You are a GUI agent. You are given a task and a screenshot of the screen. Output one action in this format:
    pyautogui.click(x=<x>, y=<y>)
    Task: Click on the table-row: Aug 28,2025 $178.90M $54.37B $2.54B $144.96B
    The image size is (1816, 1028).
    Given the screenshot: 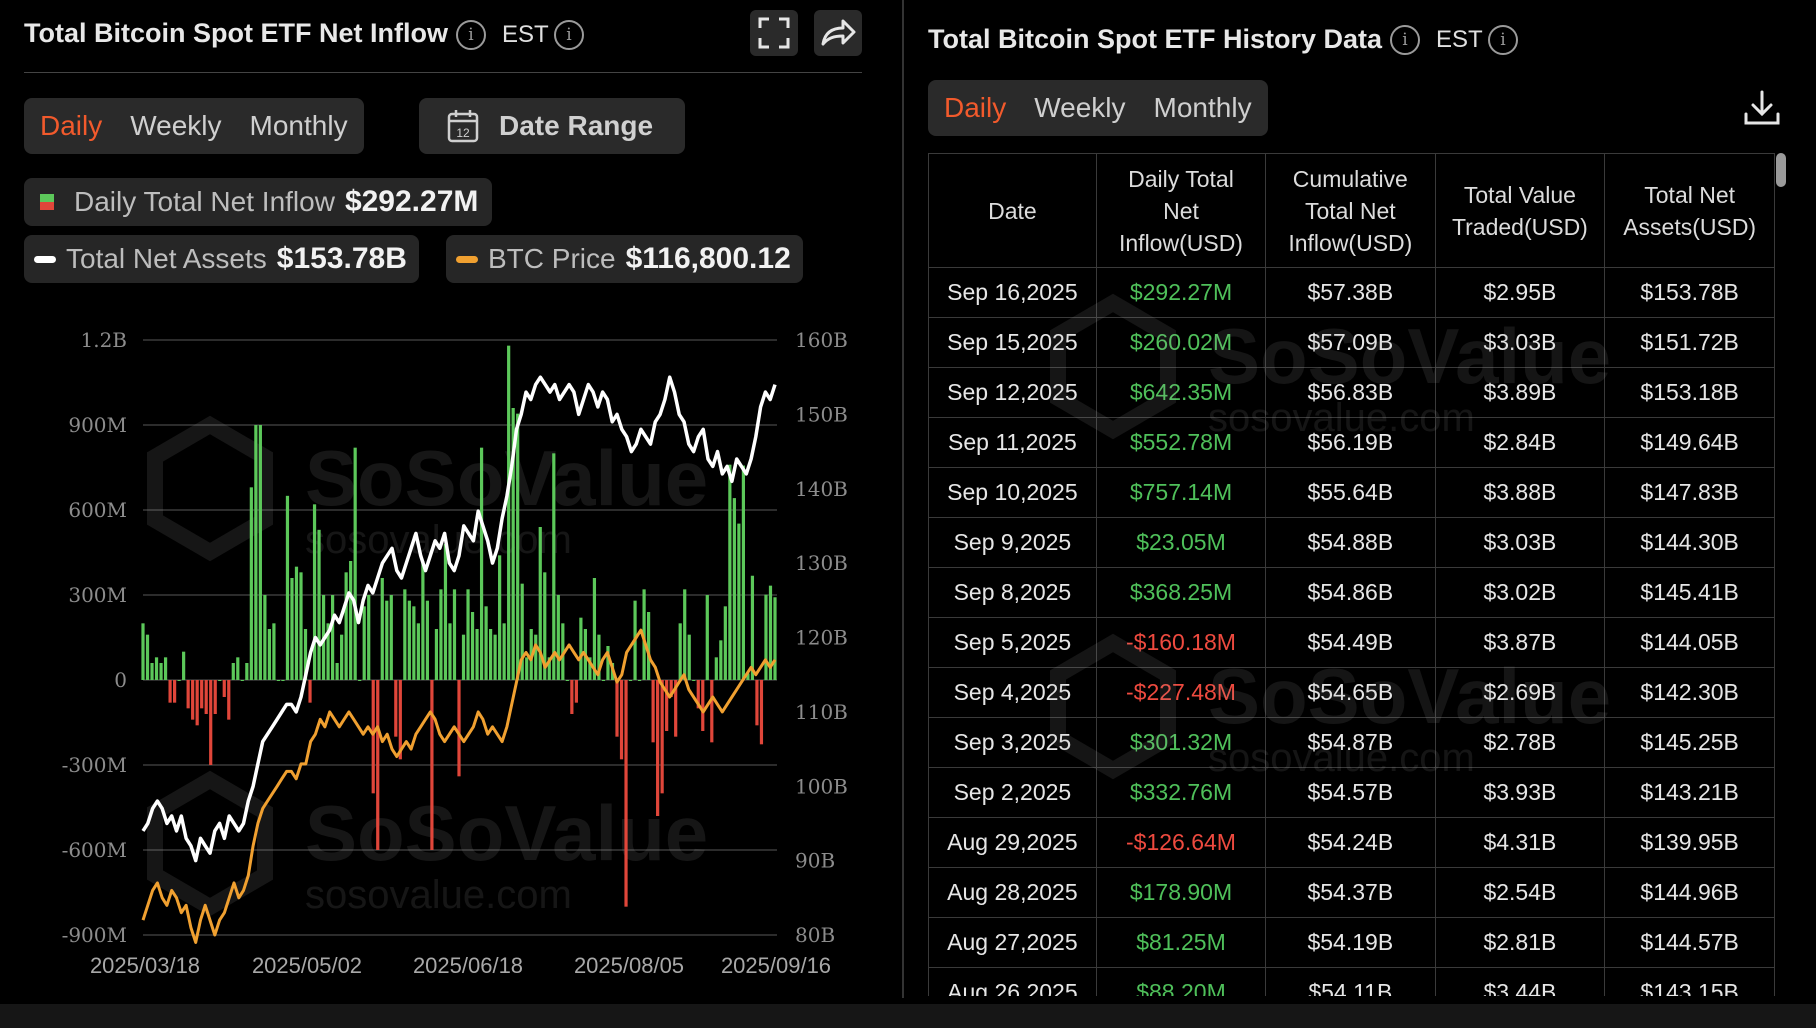 What is the action you would take?
    pyautogui.click(x=1351, y=892)
    